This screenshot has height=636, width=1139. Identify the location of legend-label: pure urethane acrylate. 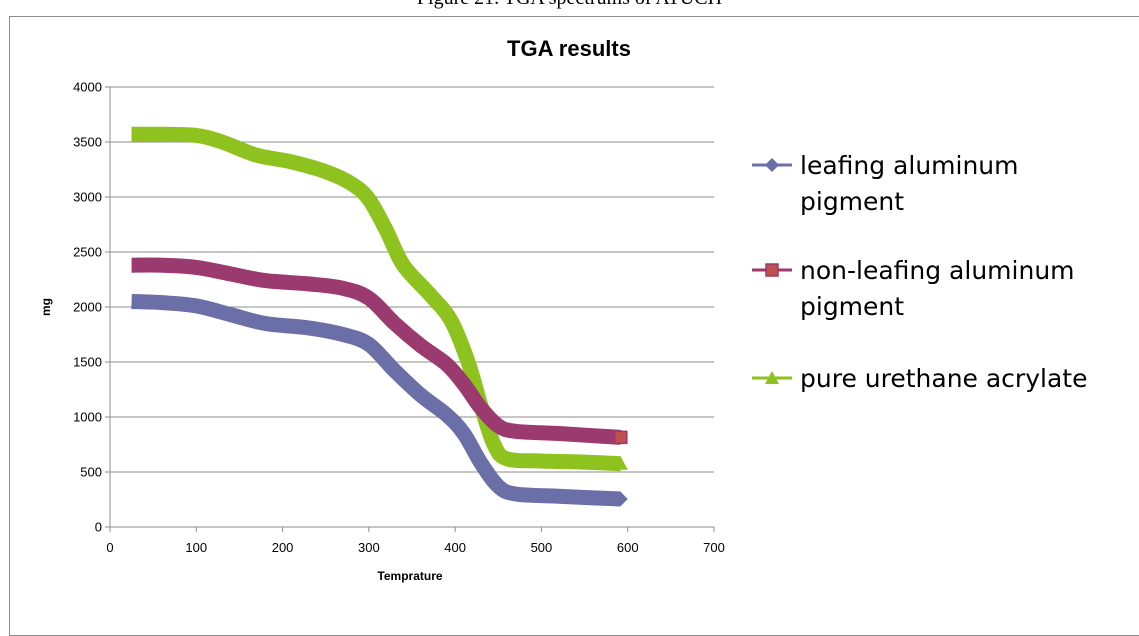
(943, 378).